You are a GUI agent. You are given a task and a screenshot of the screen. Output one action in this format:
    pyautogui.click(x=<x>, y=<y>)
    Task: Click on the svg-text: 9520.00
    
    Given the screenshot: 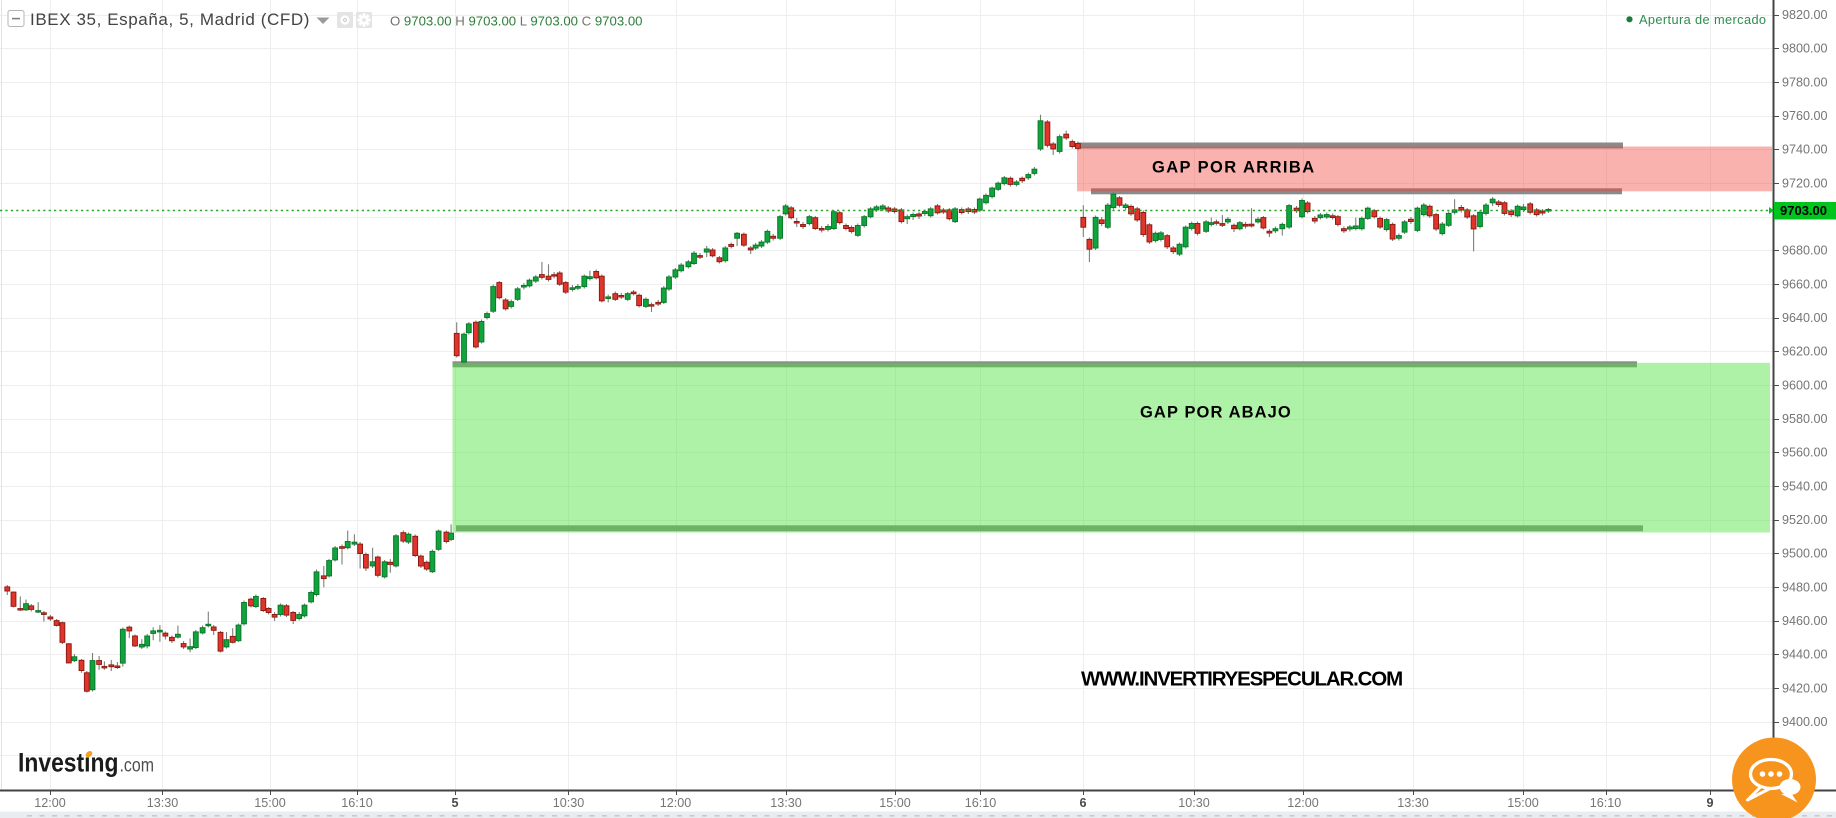 What is the action you would take?
    pyautogui.click(x=1805, y=520)
    